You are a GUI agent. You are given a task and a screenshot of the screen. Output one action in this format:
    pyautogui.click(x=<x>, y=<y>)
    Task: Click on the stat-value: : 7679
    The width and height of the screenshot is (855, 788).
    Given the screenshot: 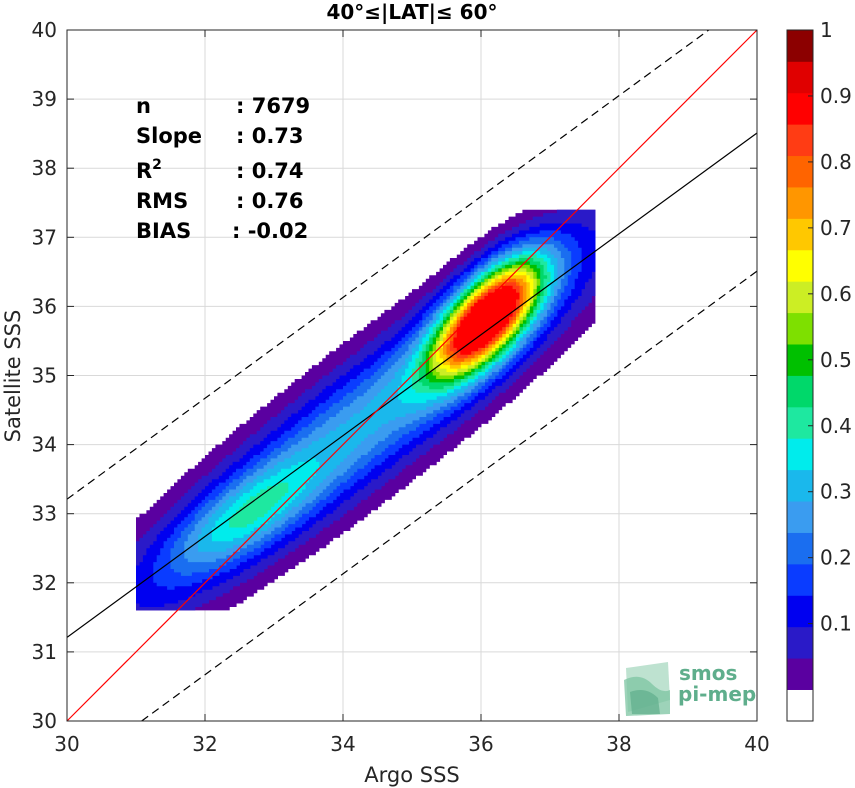 What is the action you would take?
    pyautogui.click(x=273, y=106)
    